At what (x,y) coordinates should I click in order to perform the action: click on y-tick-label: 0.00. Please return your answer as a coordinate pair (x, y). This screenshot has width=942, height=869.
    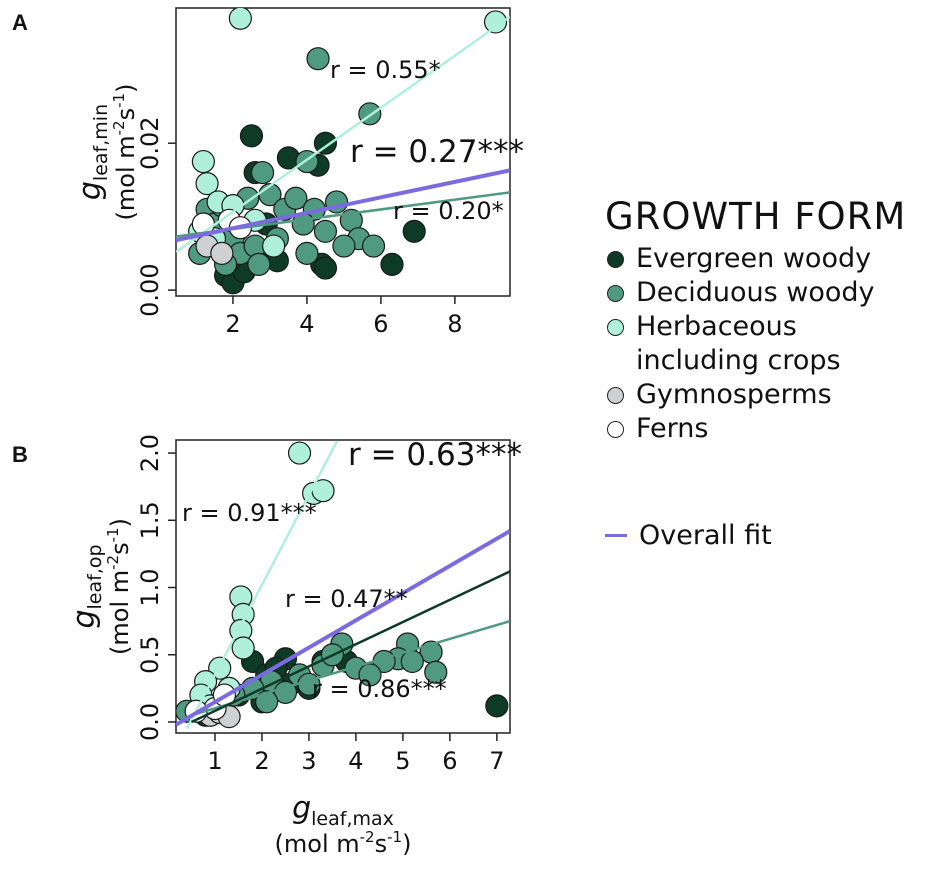
    Looking at the image, I should click on (150, 289).